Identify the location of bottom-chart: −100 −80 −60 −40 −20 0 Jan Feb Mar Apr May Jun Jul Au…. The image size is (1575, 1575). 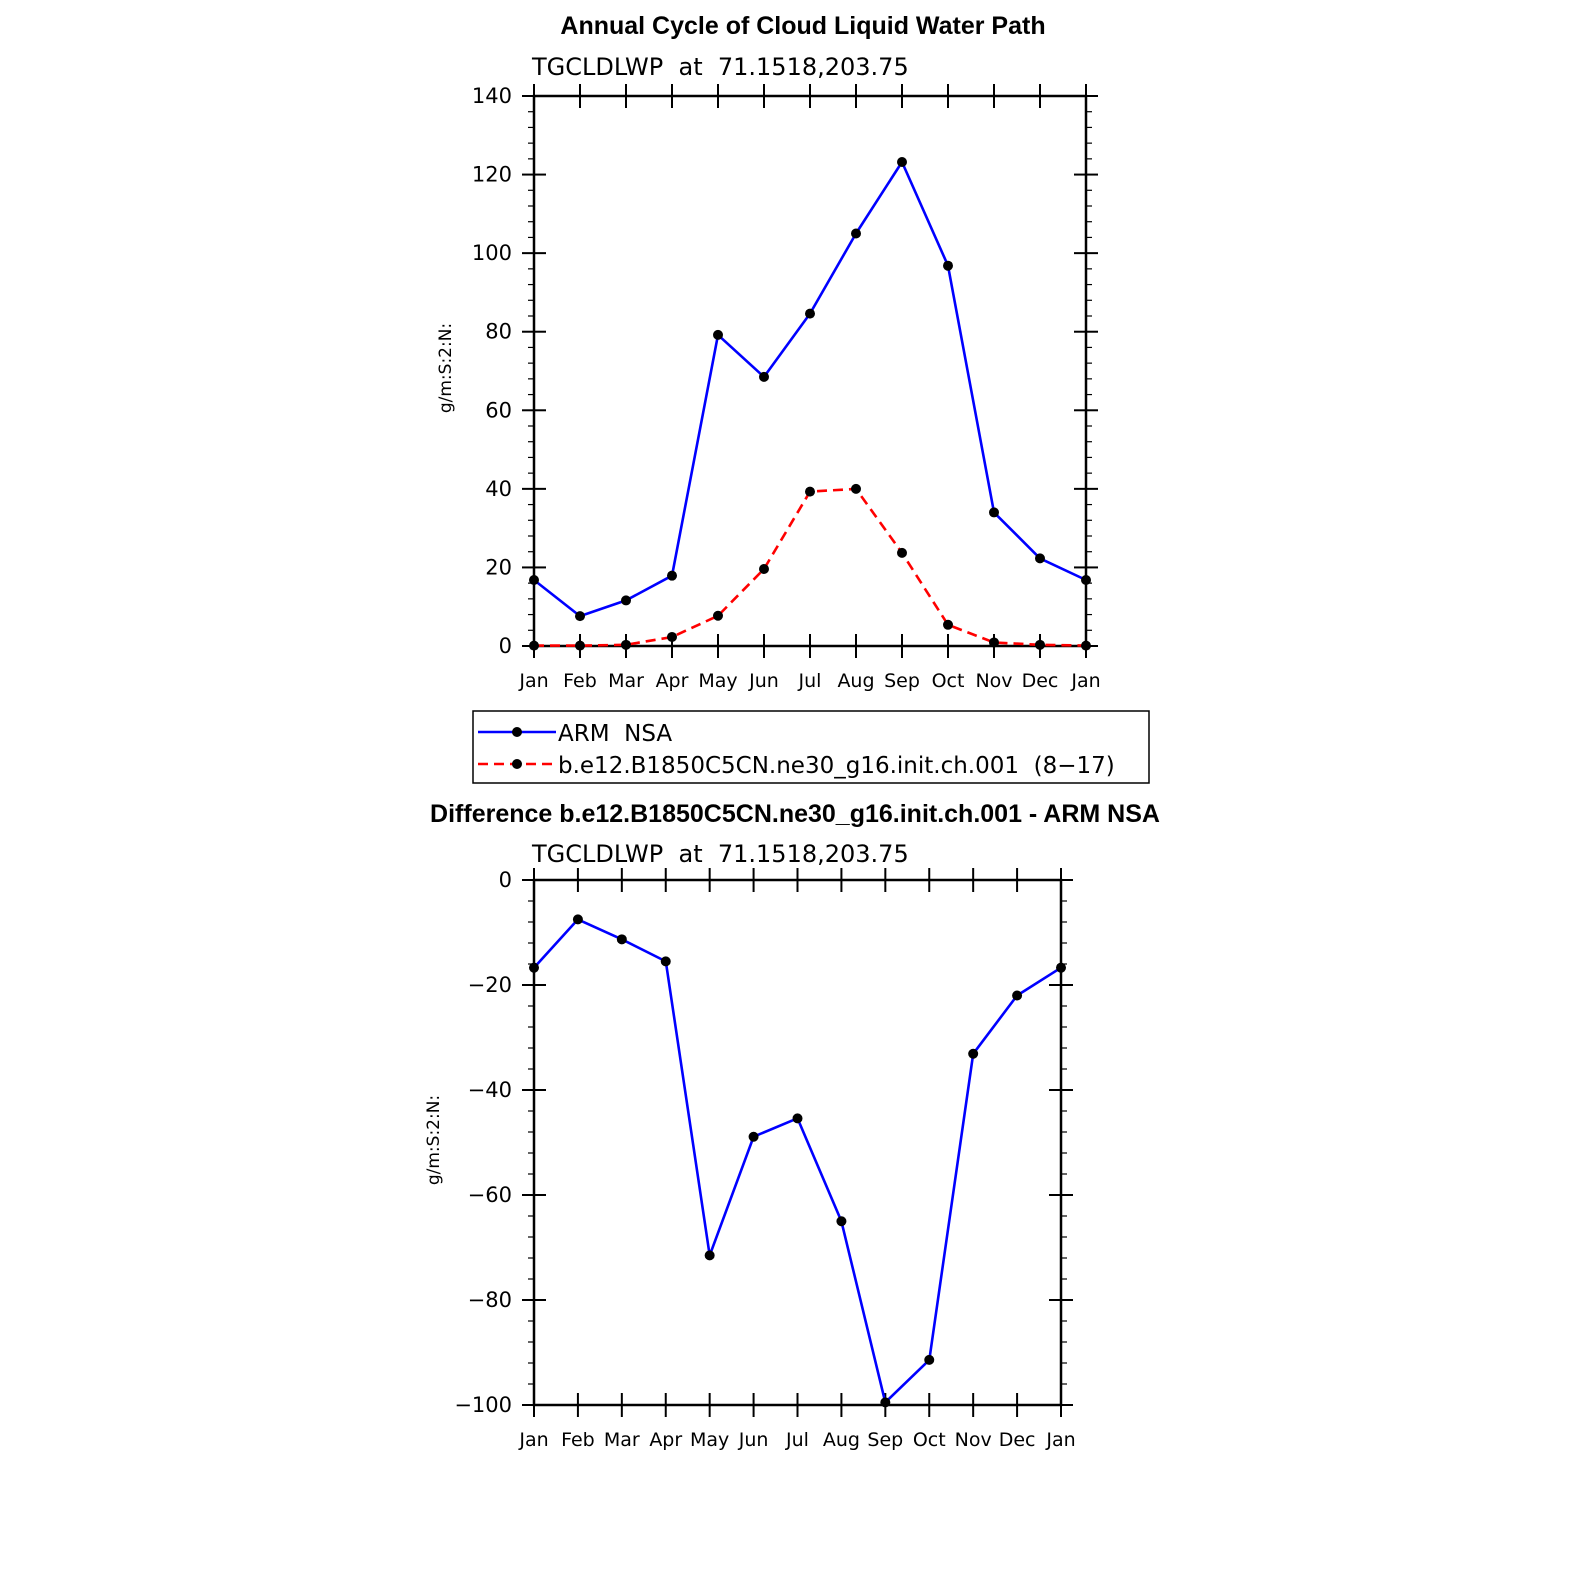
(765, 1159).